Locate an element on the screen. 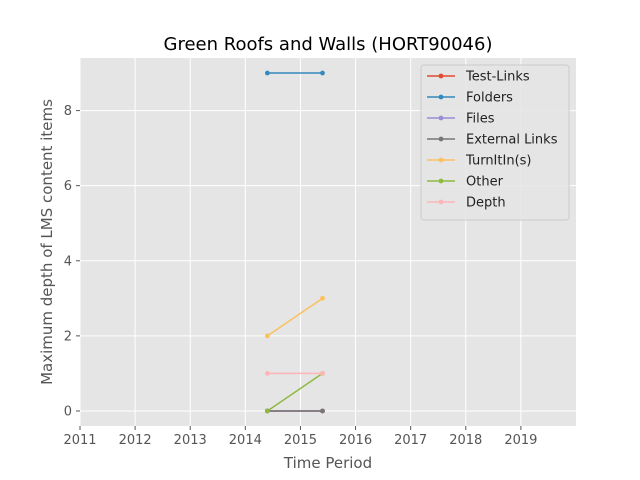 The image size is (640, 480). legend-box is located at coordinates (495, 142).